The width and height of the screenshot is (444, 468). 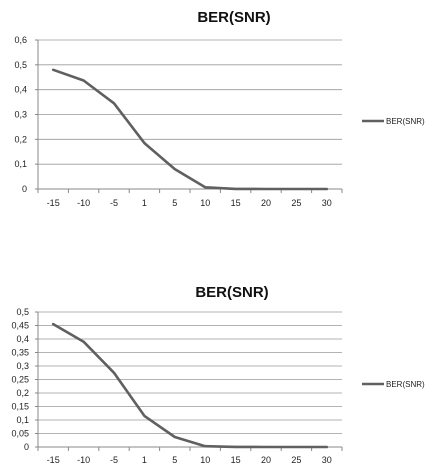 What do you see at coordinates (20, 380) in the screenshot?
I see `y-tick-label: 0,25` at bounding box center [20, 380].